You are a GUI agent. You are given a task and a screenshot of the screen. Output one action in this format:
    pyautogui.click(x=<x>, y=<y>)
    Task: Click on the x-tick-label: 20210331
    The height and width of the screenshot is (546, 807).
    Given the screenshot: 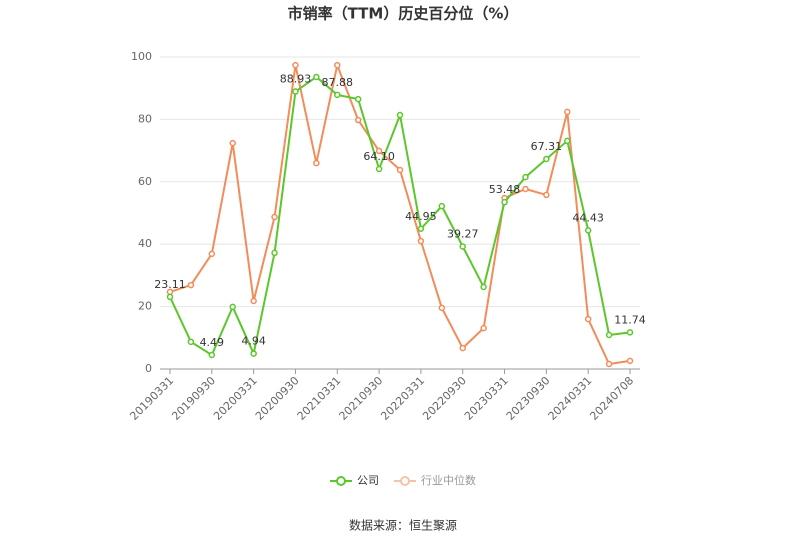 What is the action you would take?
    pyautogui.click(x=319, y=398)
    